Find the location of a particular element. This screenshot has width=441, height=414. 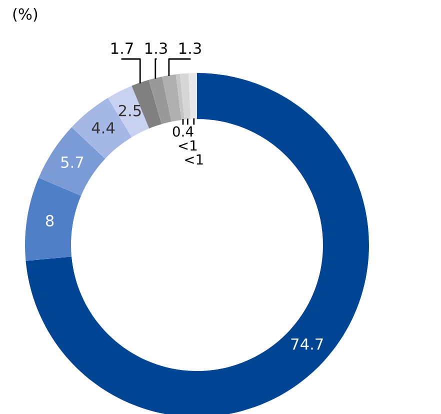

data-label: 5.7 is located at coordinates (72, 162).